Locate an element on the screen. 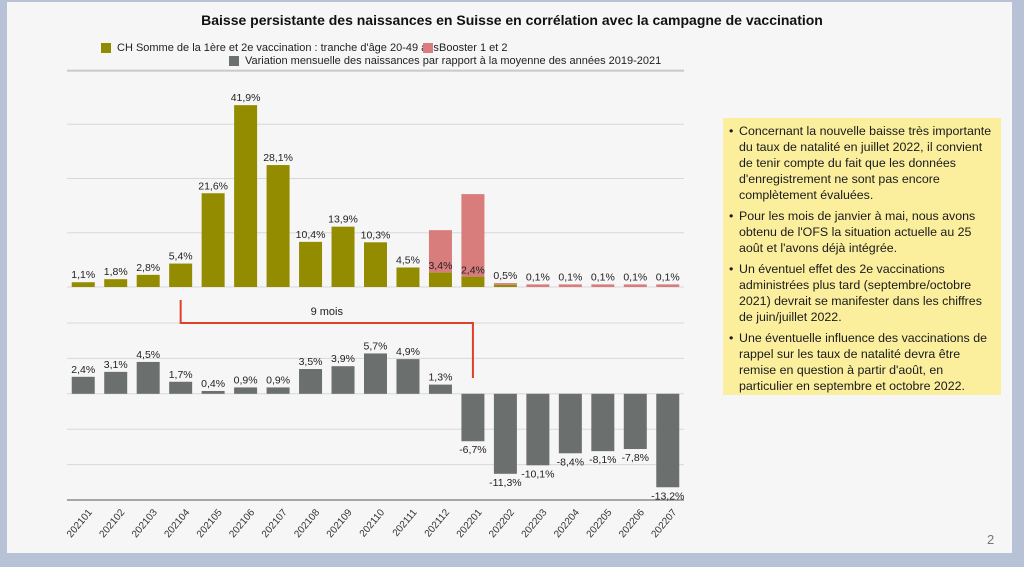 Image resolution: width=1024 pixels, height=567 pixels. data-label-births: 1,3% is located at coordinates (440, 378).